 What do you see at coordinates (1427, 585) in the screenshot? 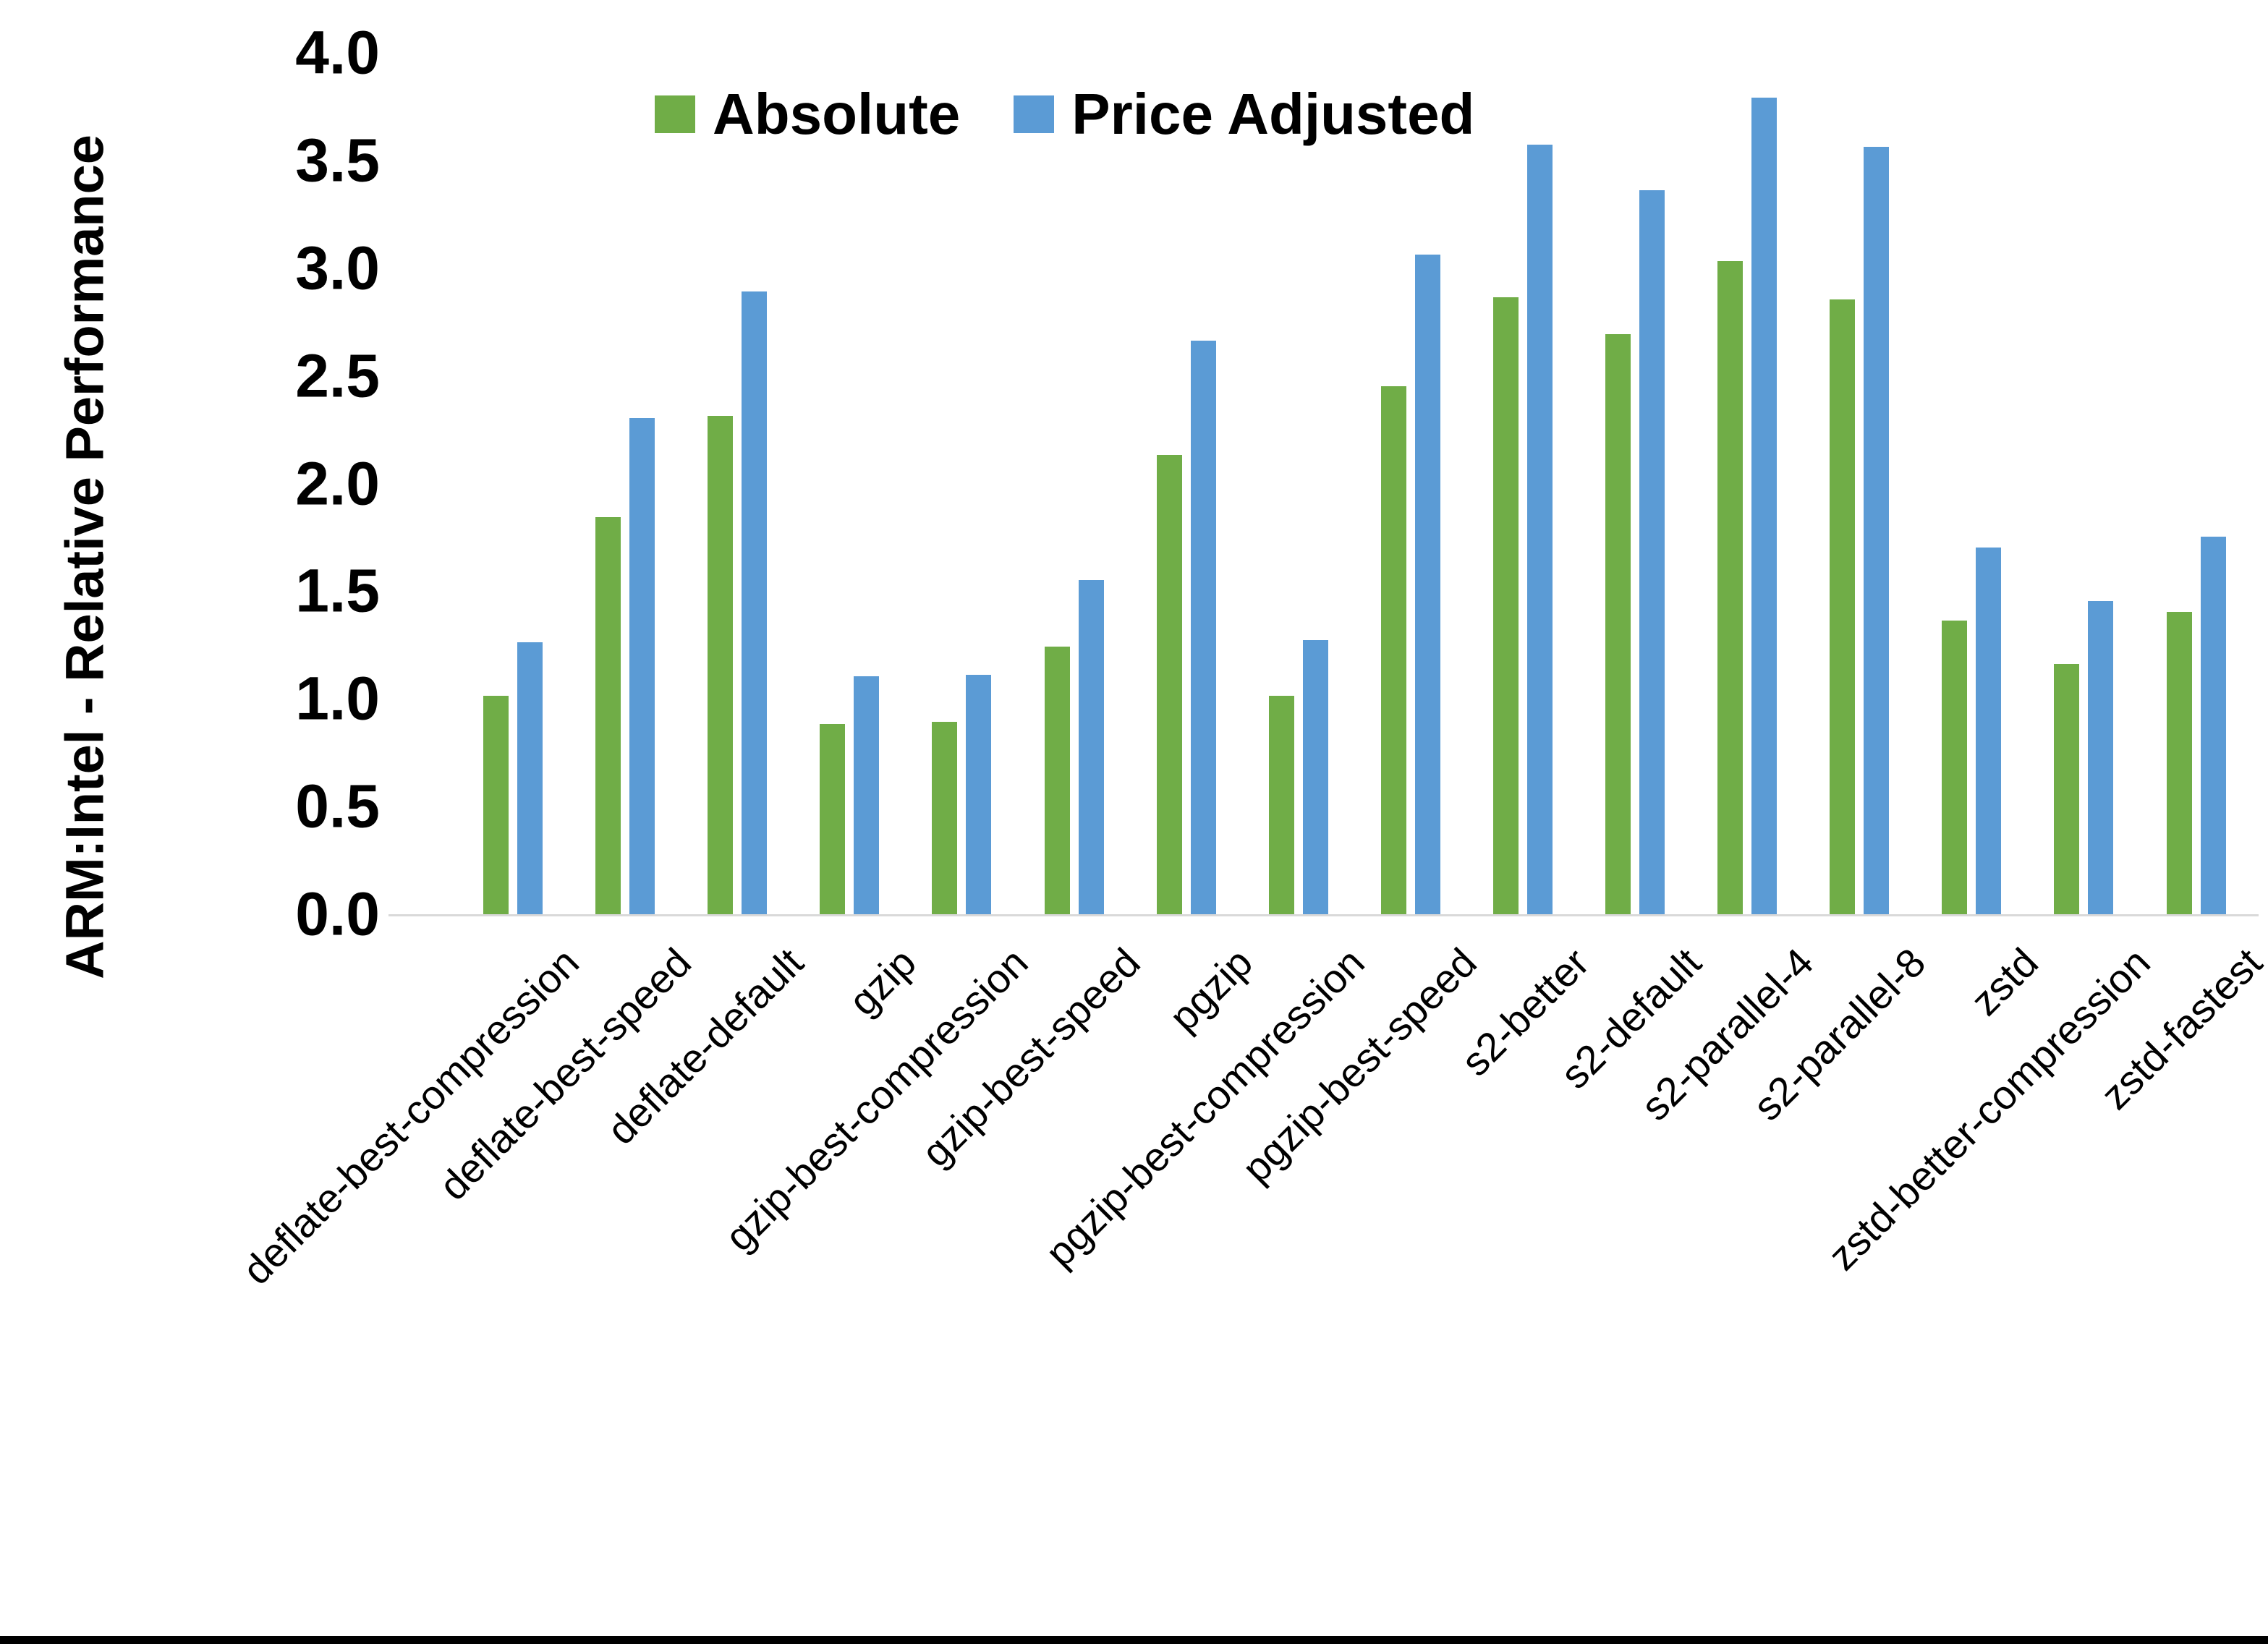
I see `bar-price-adjusted-pgzip-best-speed` at bounding box center [1427, 585].